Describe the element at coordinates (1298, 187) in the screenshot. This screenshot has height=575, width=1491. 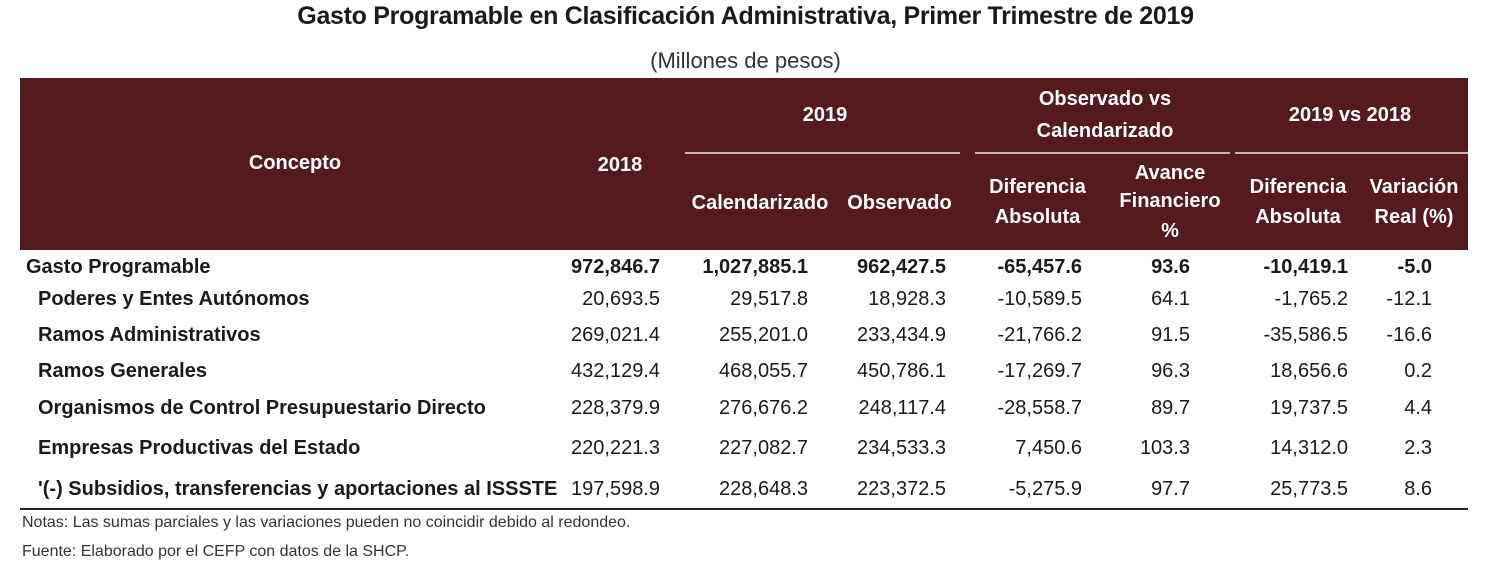
I see `header-dif2-1: Diferencia` at that location.